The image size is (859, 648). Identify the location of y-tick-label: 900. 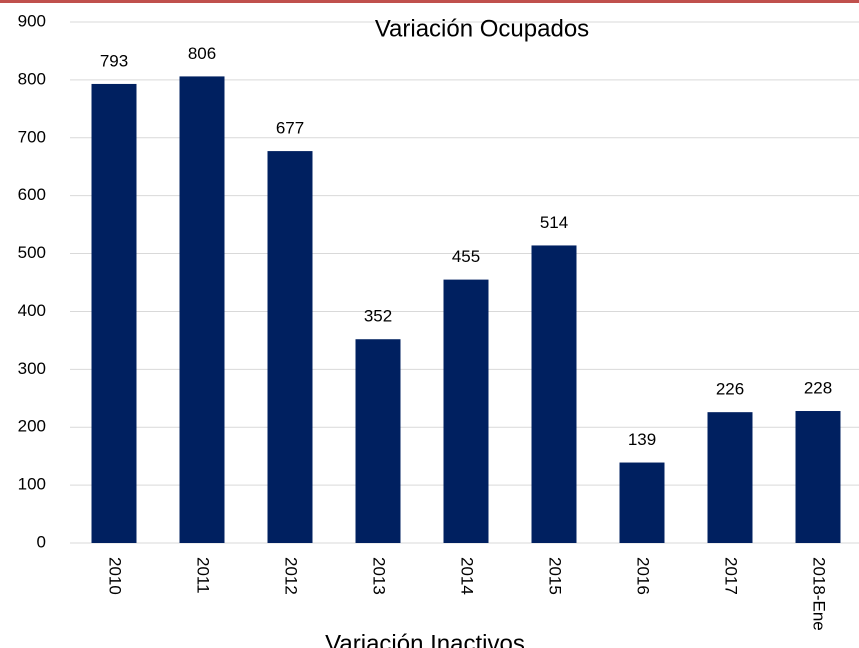
(32, 20).